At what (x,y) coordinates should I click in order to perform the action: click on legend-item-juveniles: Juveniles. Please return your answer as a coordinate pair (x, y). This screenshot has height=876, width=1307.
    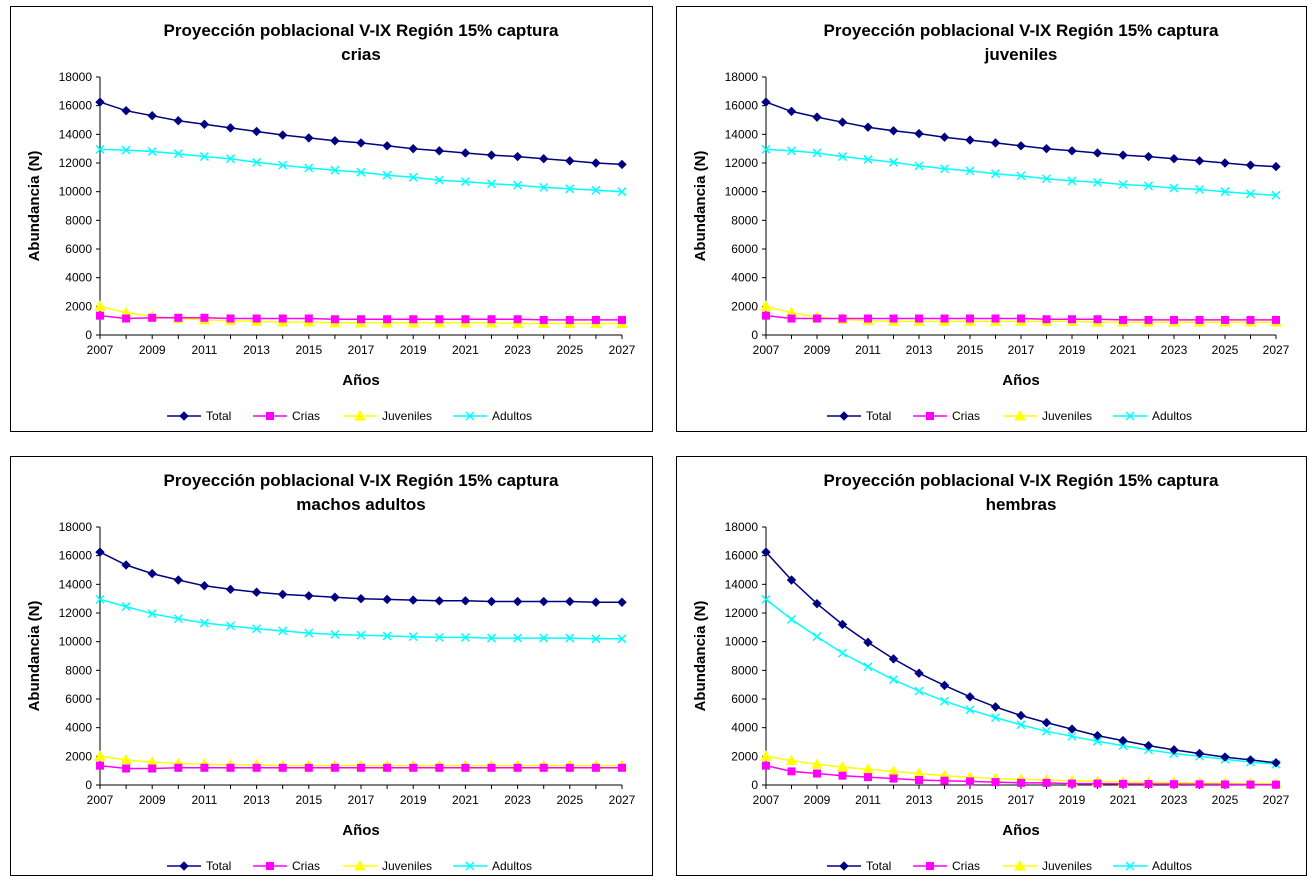
    Looking at the image, I should click on (387, 416).